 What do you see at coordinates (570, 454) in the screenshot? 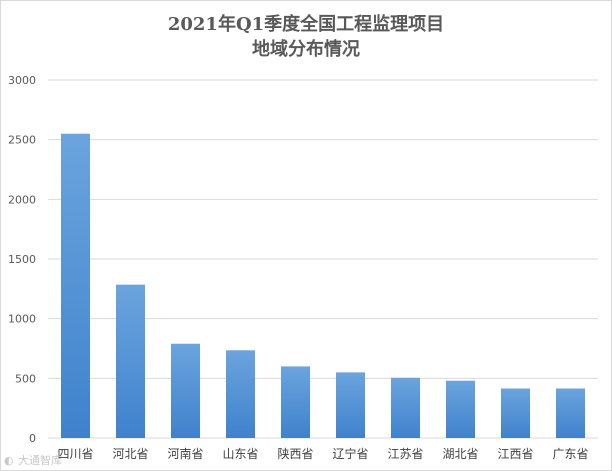
I see `x-tick-label: 广东省` at bounding box center [570, 454].